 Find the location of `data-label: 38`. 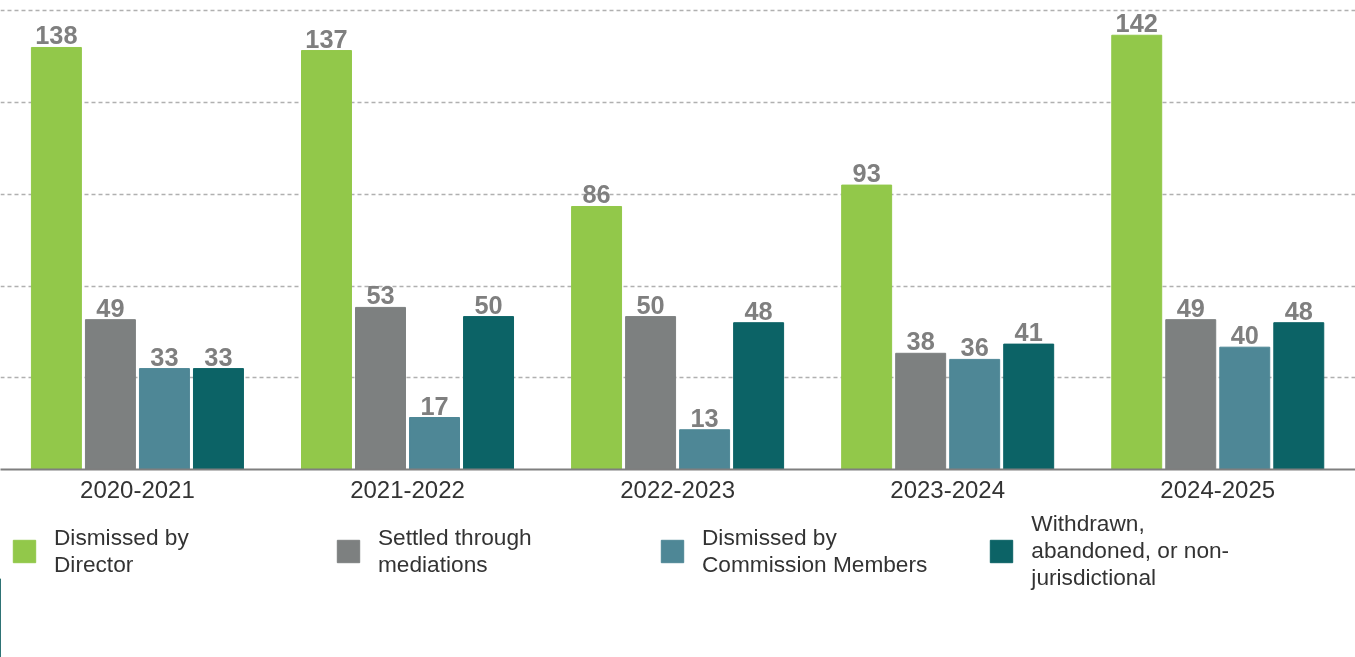

data-label: 38 is located at coordinates (920, 341).